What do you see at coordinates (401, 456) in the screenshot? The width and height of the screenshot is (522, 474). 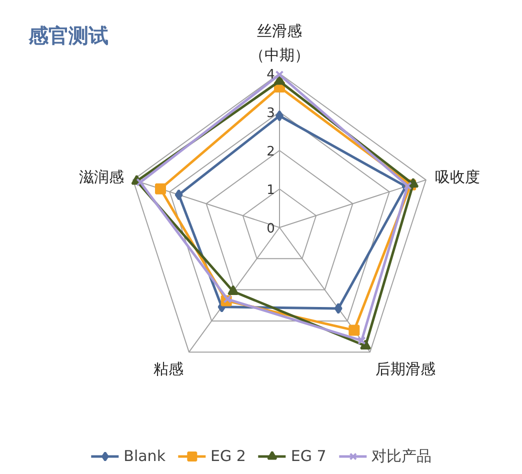 I see `legend-label: 对比产品` at bounding box center [401, 456].